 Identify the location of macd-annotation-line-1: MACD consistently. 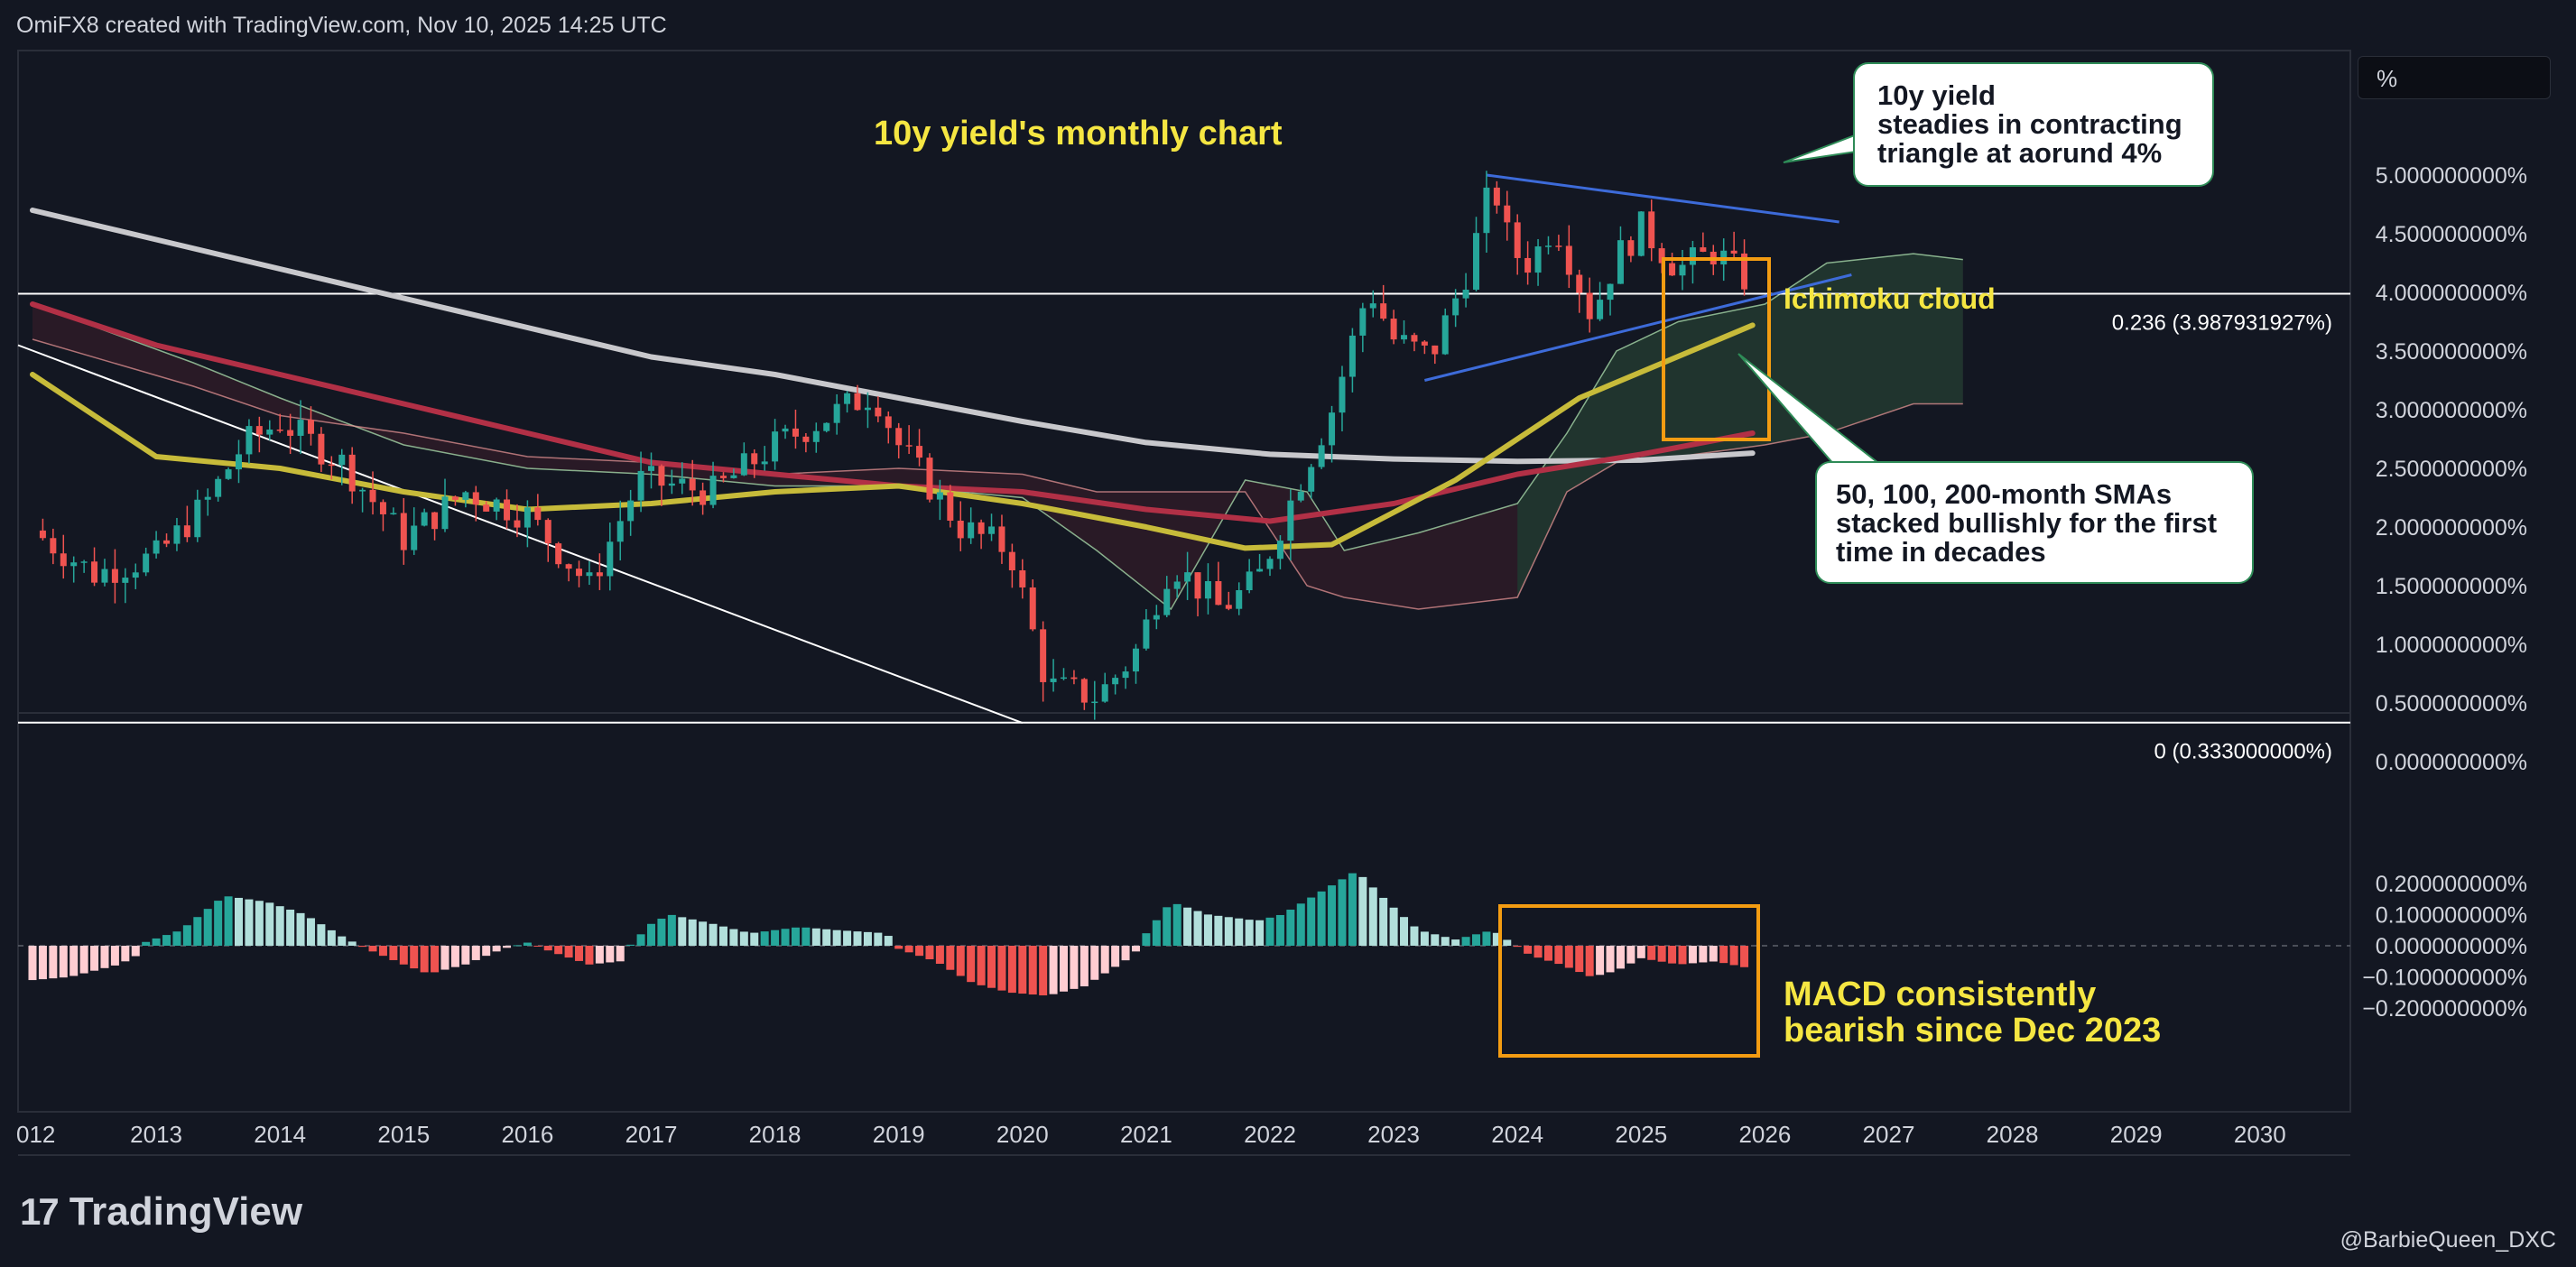
(1940, 994).